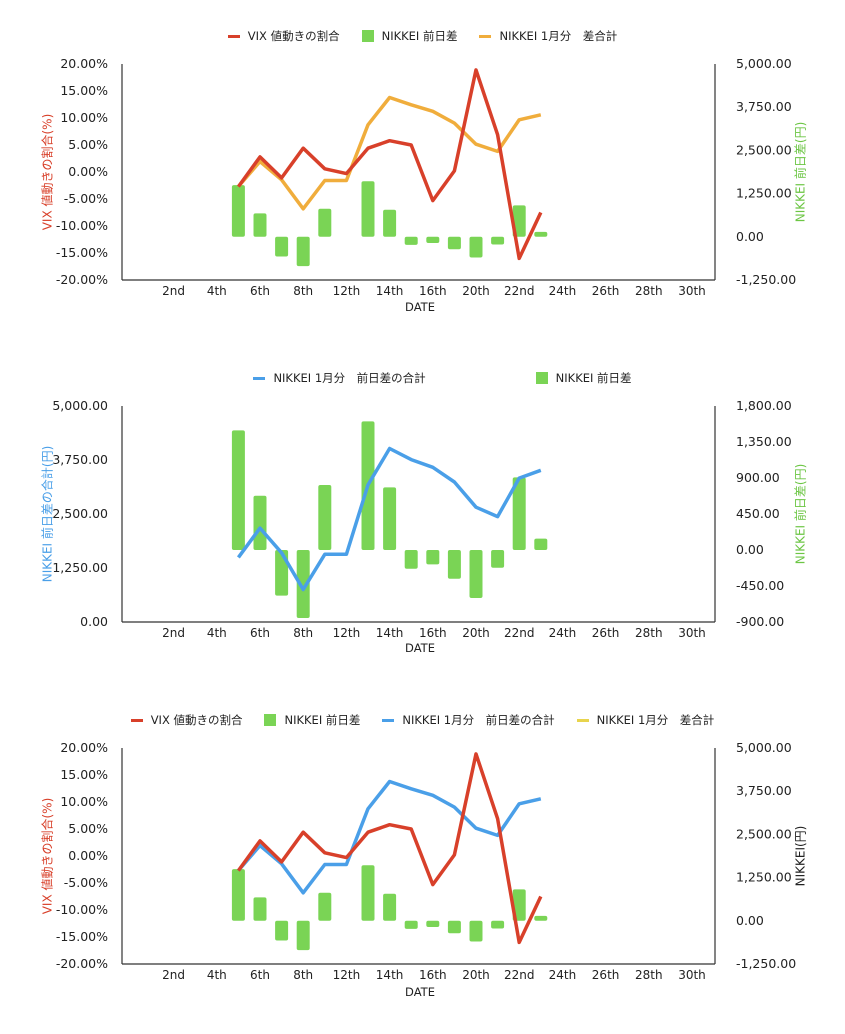 The image size is (845, 1034). I want to click on right-tick-label: 5,000.00, so click(764, 63).